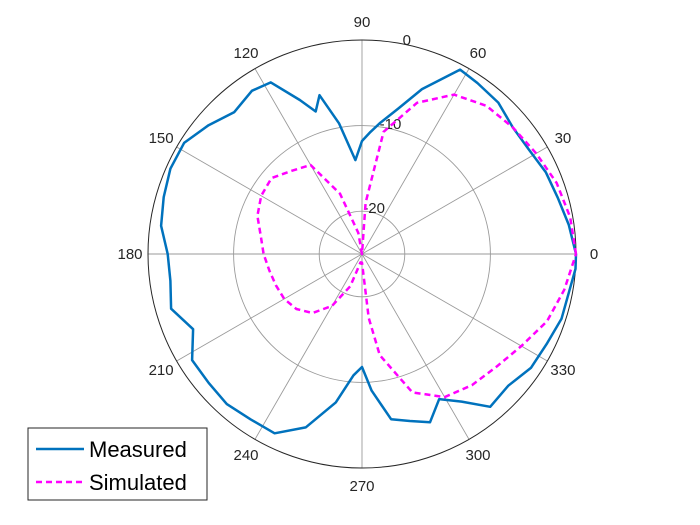 Image resolution: width=700 pixels, height=525 pixels. I want to click on angle-label-30: 30, so click(563, 138).